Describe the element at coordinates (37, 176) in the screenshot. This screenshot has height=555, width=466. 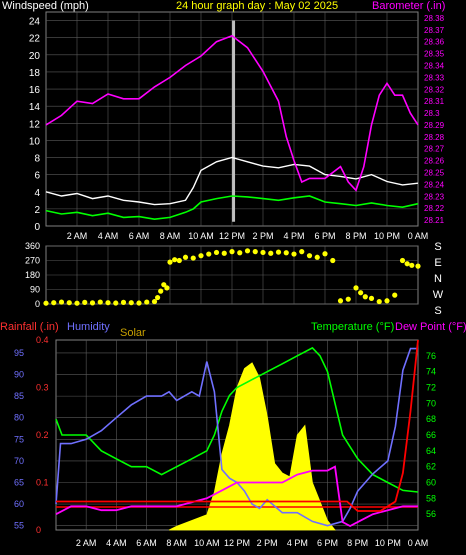
I see `wind-tick-label: 6` at that location.